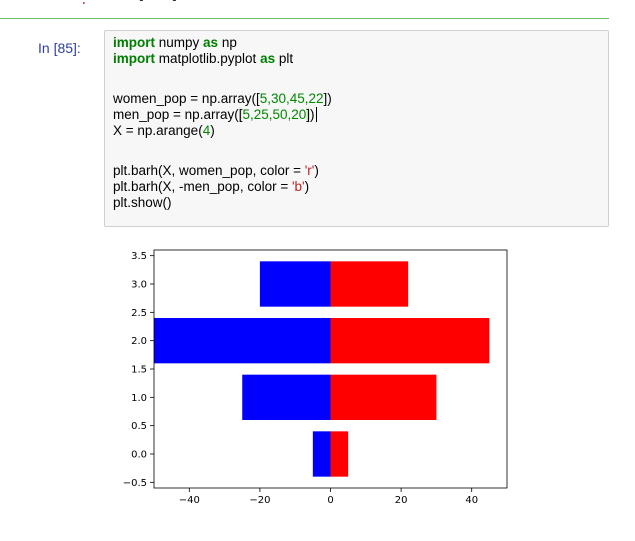 The width and height of the screenshot is (635, 541). What do you see at coordinates (308, 114) in the screenshot?
I see `matching-bracket-close: ]` at bounding box center [308, 114].